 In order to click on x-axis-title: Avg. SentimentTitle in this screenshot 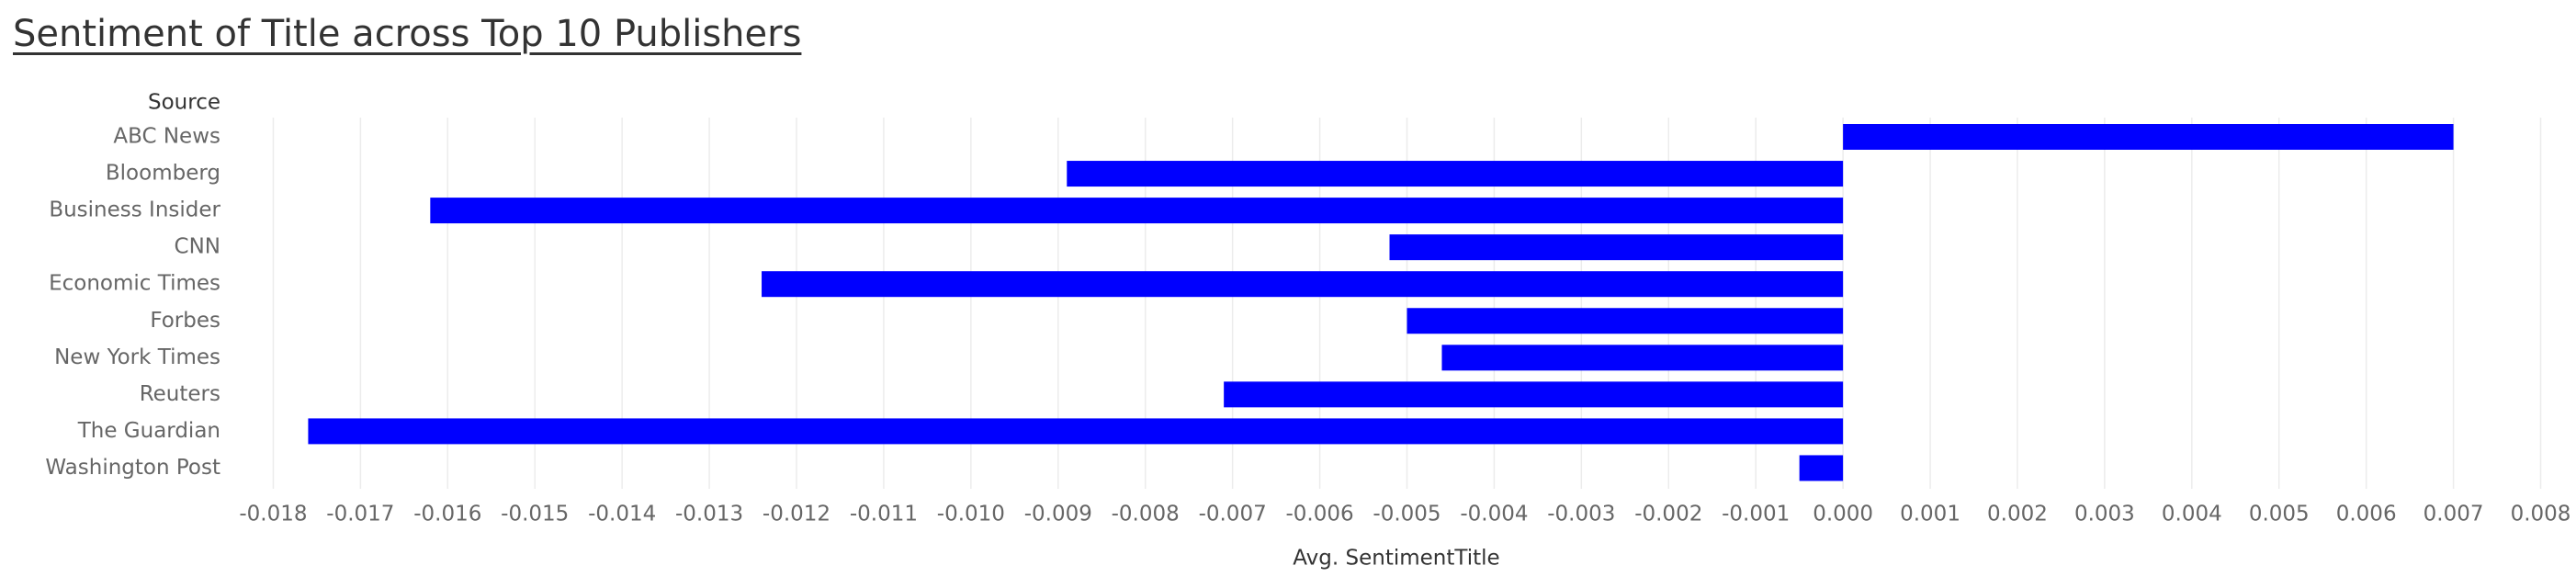, I will do `click(1396, 559)`.